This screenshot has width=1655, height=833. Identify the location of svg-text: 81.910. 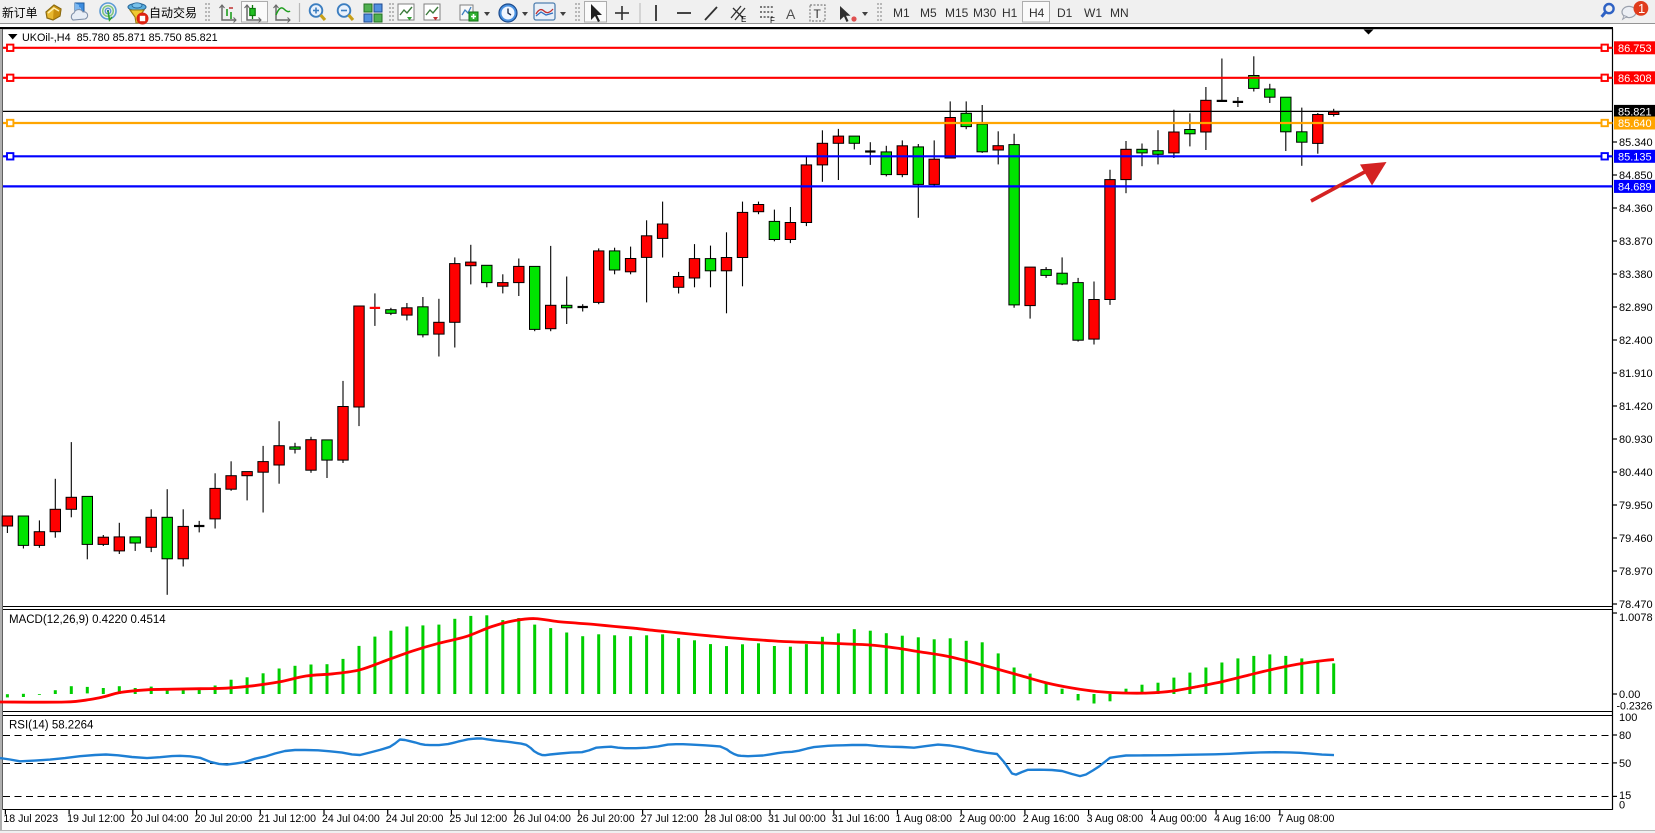
(1636, 374).